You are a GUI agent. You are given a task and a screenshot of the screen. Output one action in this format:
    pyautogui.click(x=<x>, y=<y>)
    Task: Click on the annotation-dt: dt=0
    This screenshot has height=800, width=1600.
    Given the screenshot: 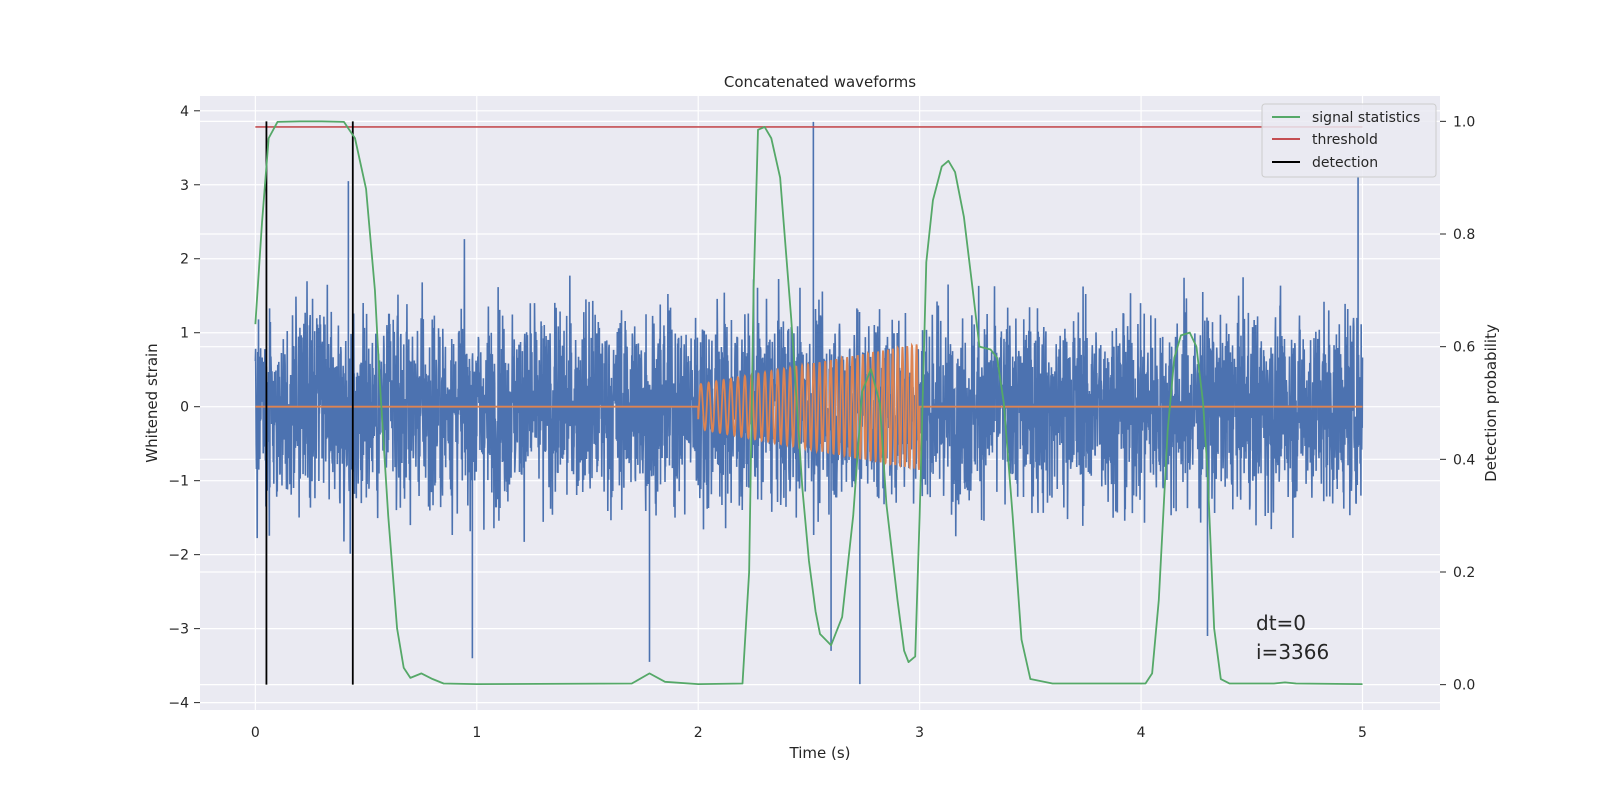 What is the action you would take?
    pyautogui.click(x=1281, y=623)
    